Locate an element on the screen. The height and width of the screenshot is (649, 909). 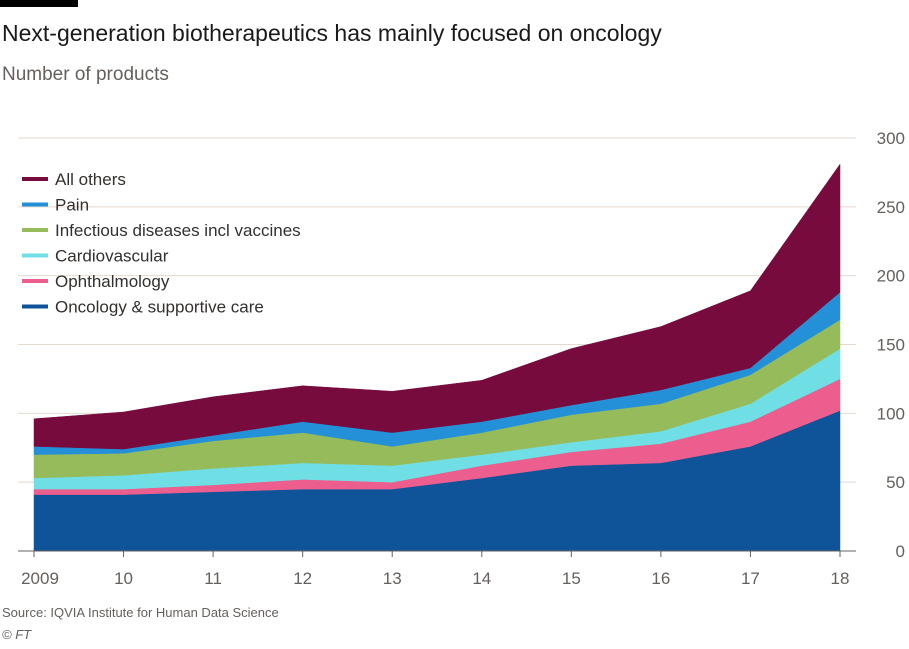
y-tick-label-250: 250 is located at coordinates (891, 207).